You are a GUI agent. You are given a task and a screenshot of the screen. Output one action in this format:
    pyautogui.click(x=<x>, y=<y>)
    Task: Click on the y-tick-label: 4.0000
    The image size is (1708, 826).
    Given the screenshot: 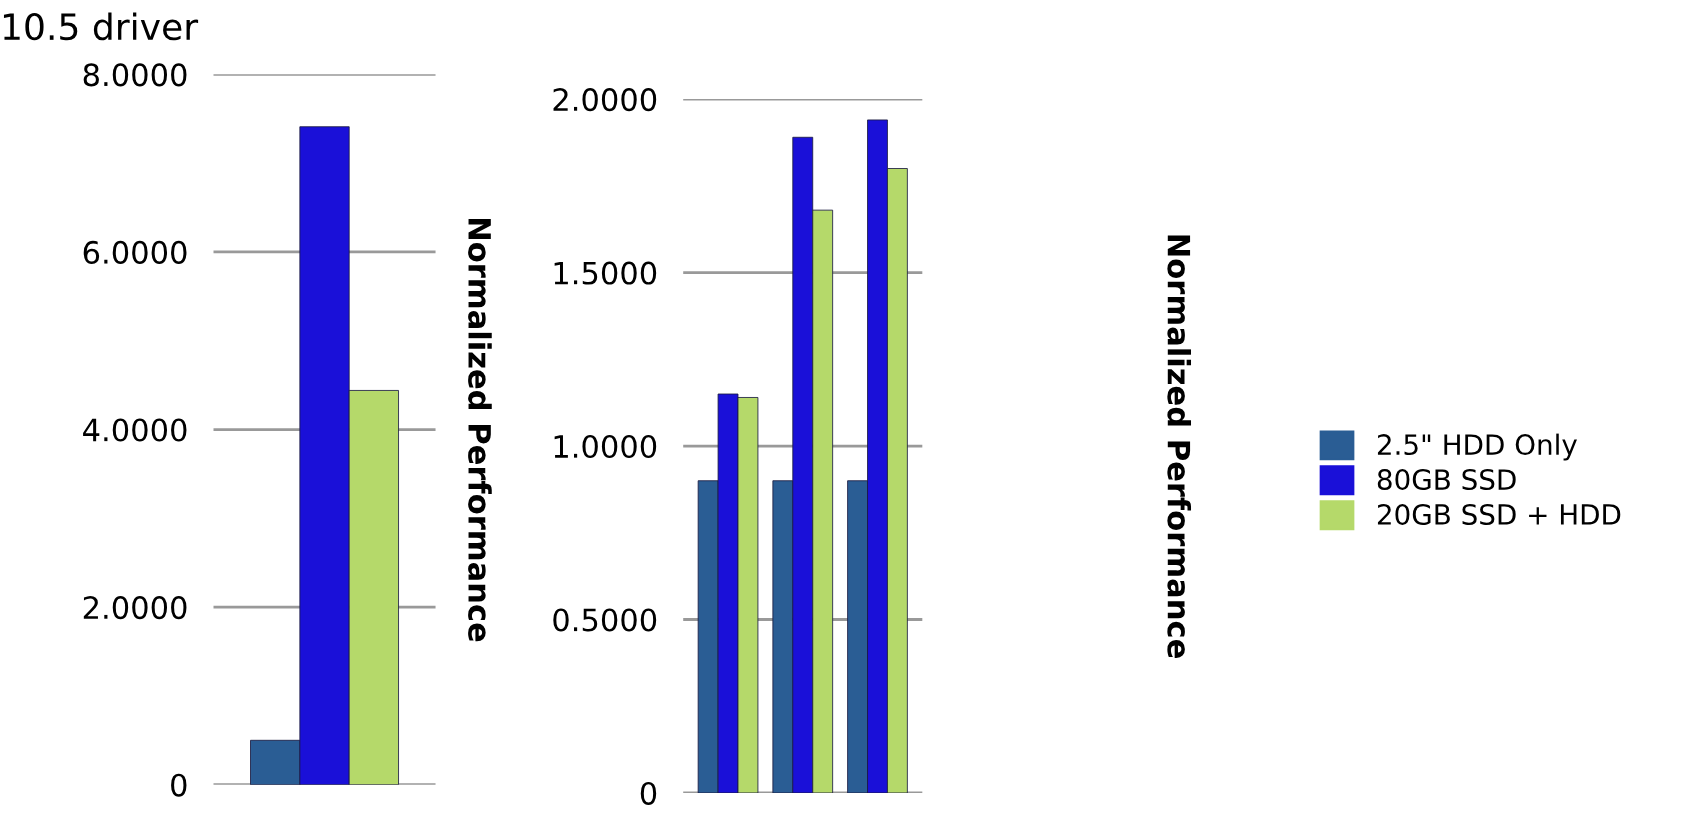 What is the action you would take?
    pyautogui.click(x=135, y=430)
    